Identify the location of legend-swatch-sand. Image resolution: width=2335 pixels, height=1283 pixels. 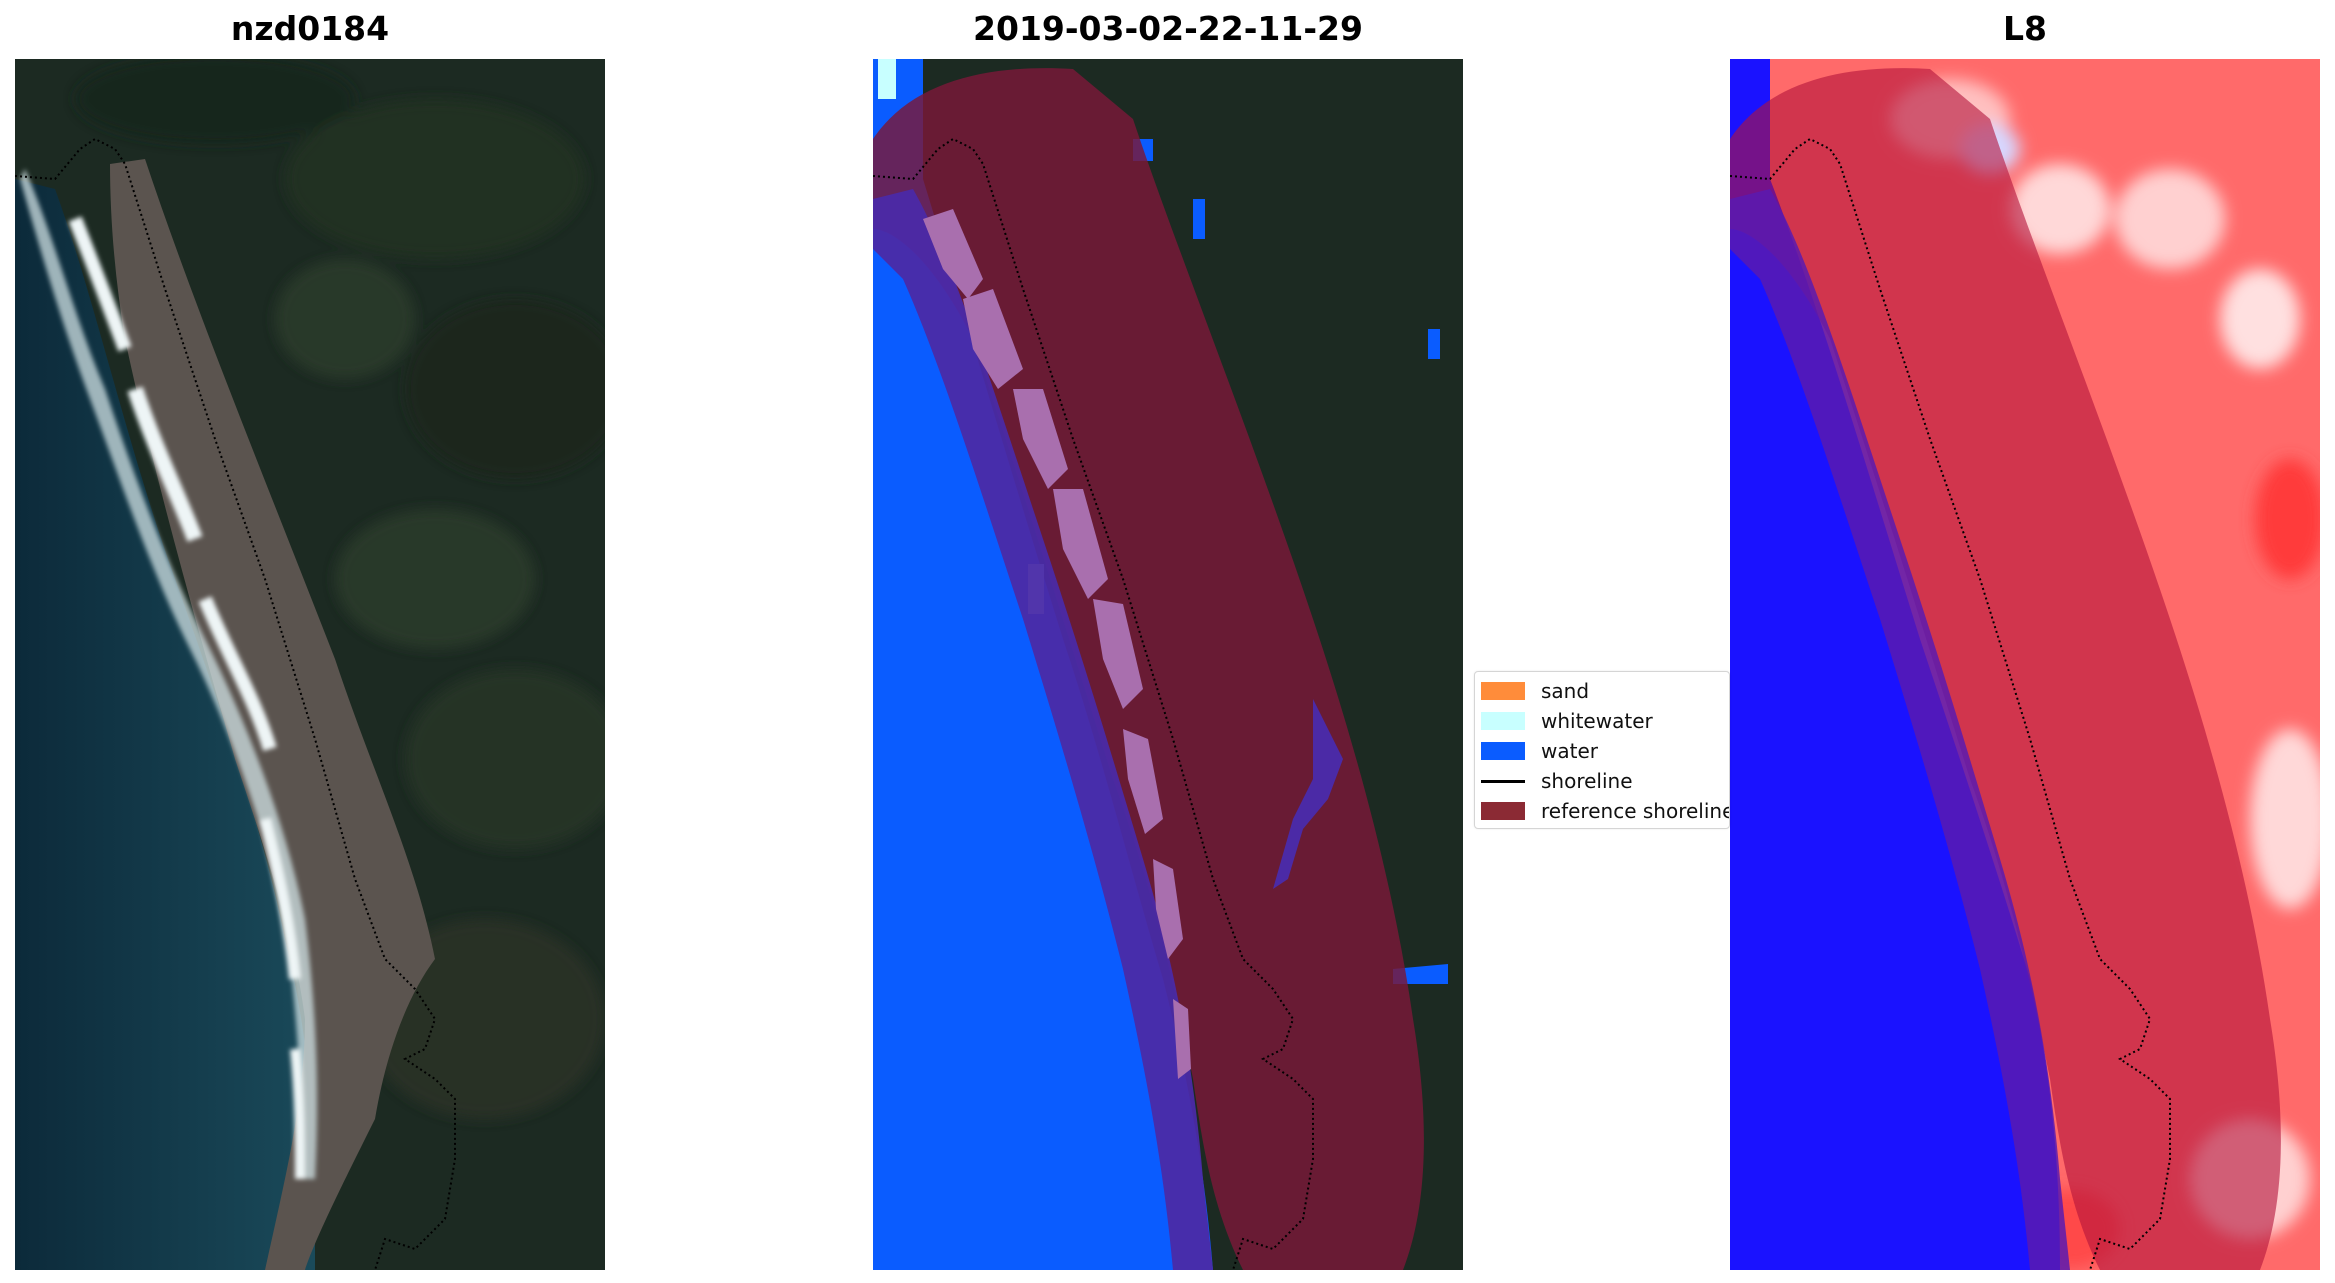
(1503, 691).